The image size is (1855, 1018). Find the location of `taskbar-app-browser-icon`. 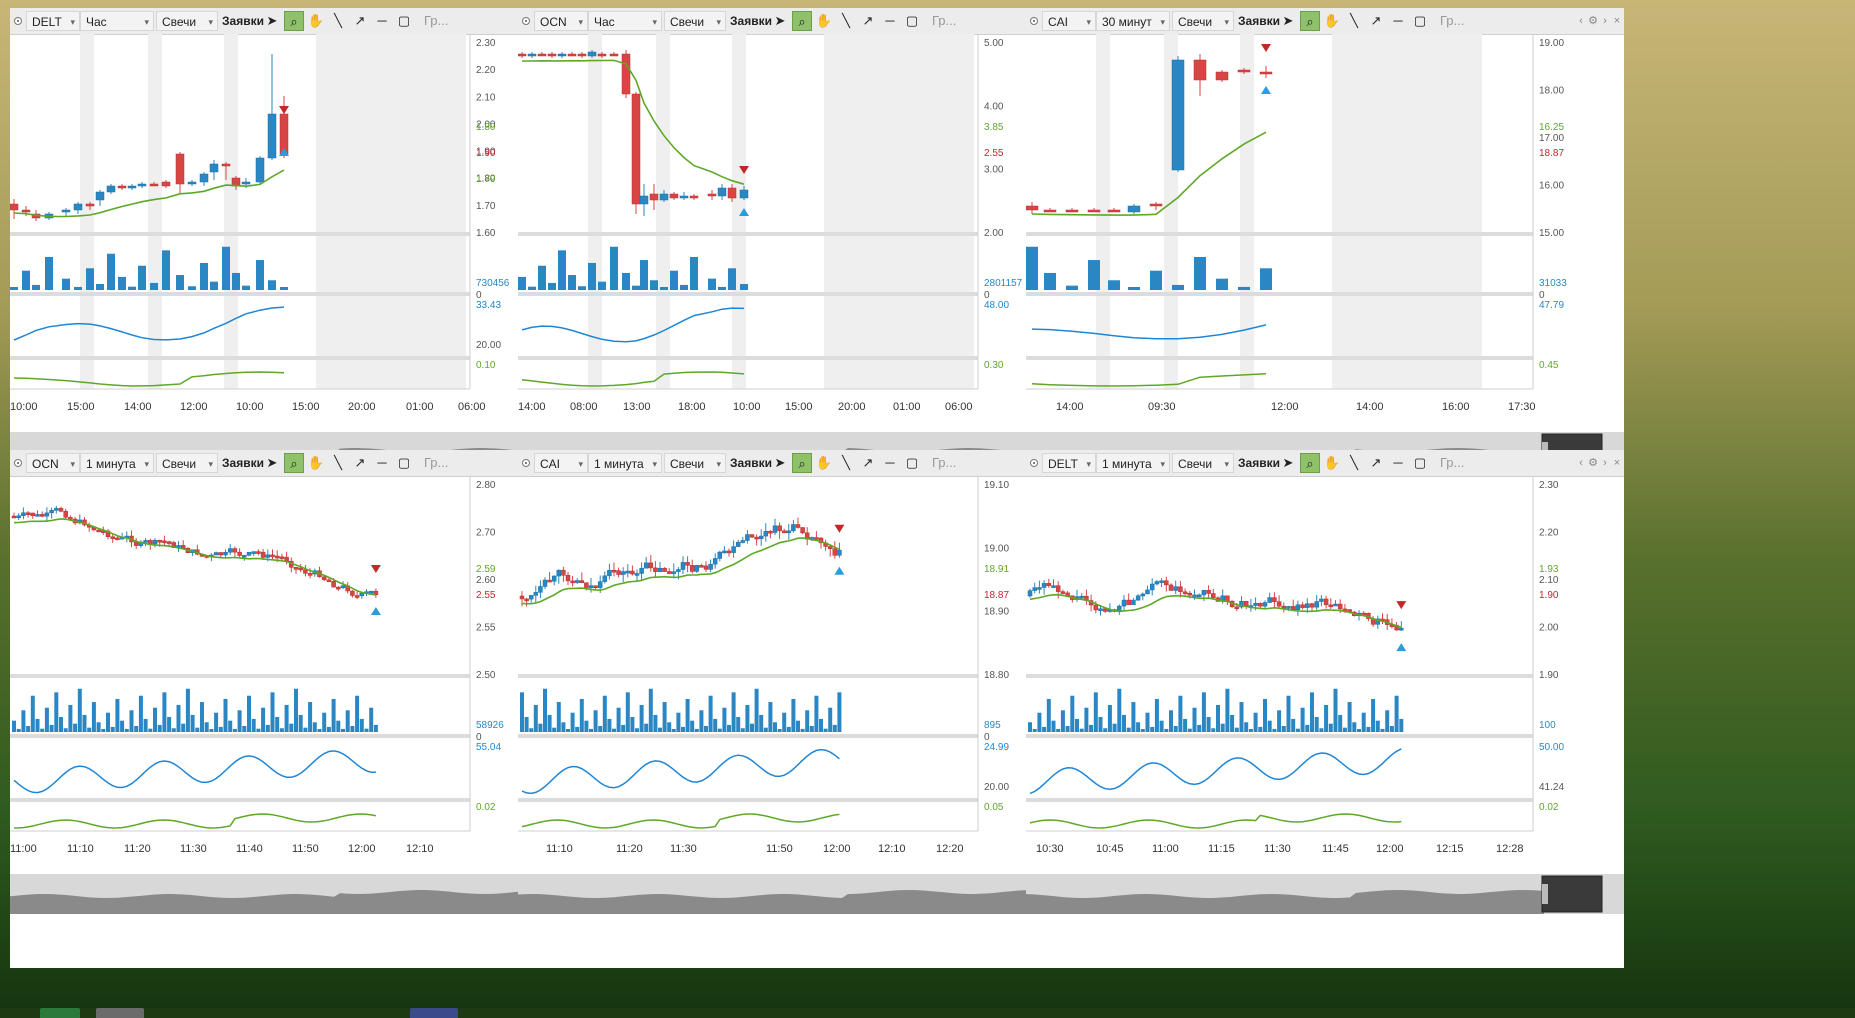

taskbar-app-browser-icon is located at coordinates (120, 1013).